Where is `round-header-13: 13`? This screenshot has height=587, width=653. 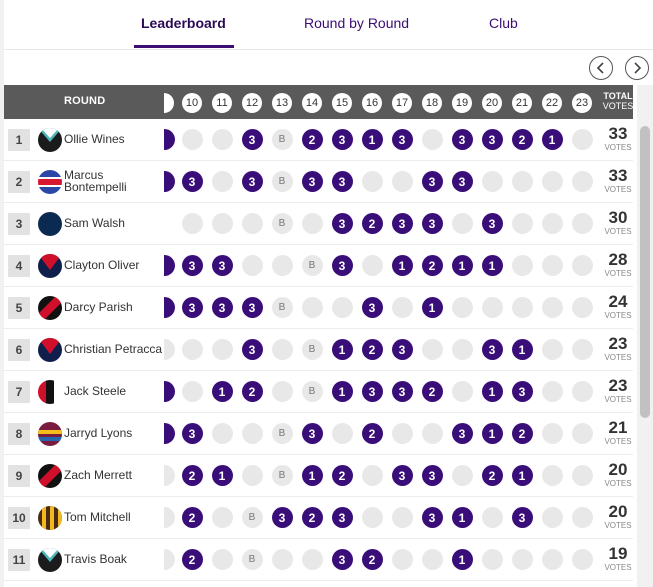 round-header-13: 13 is located at coordinates (282, 103).